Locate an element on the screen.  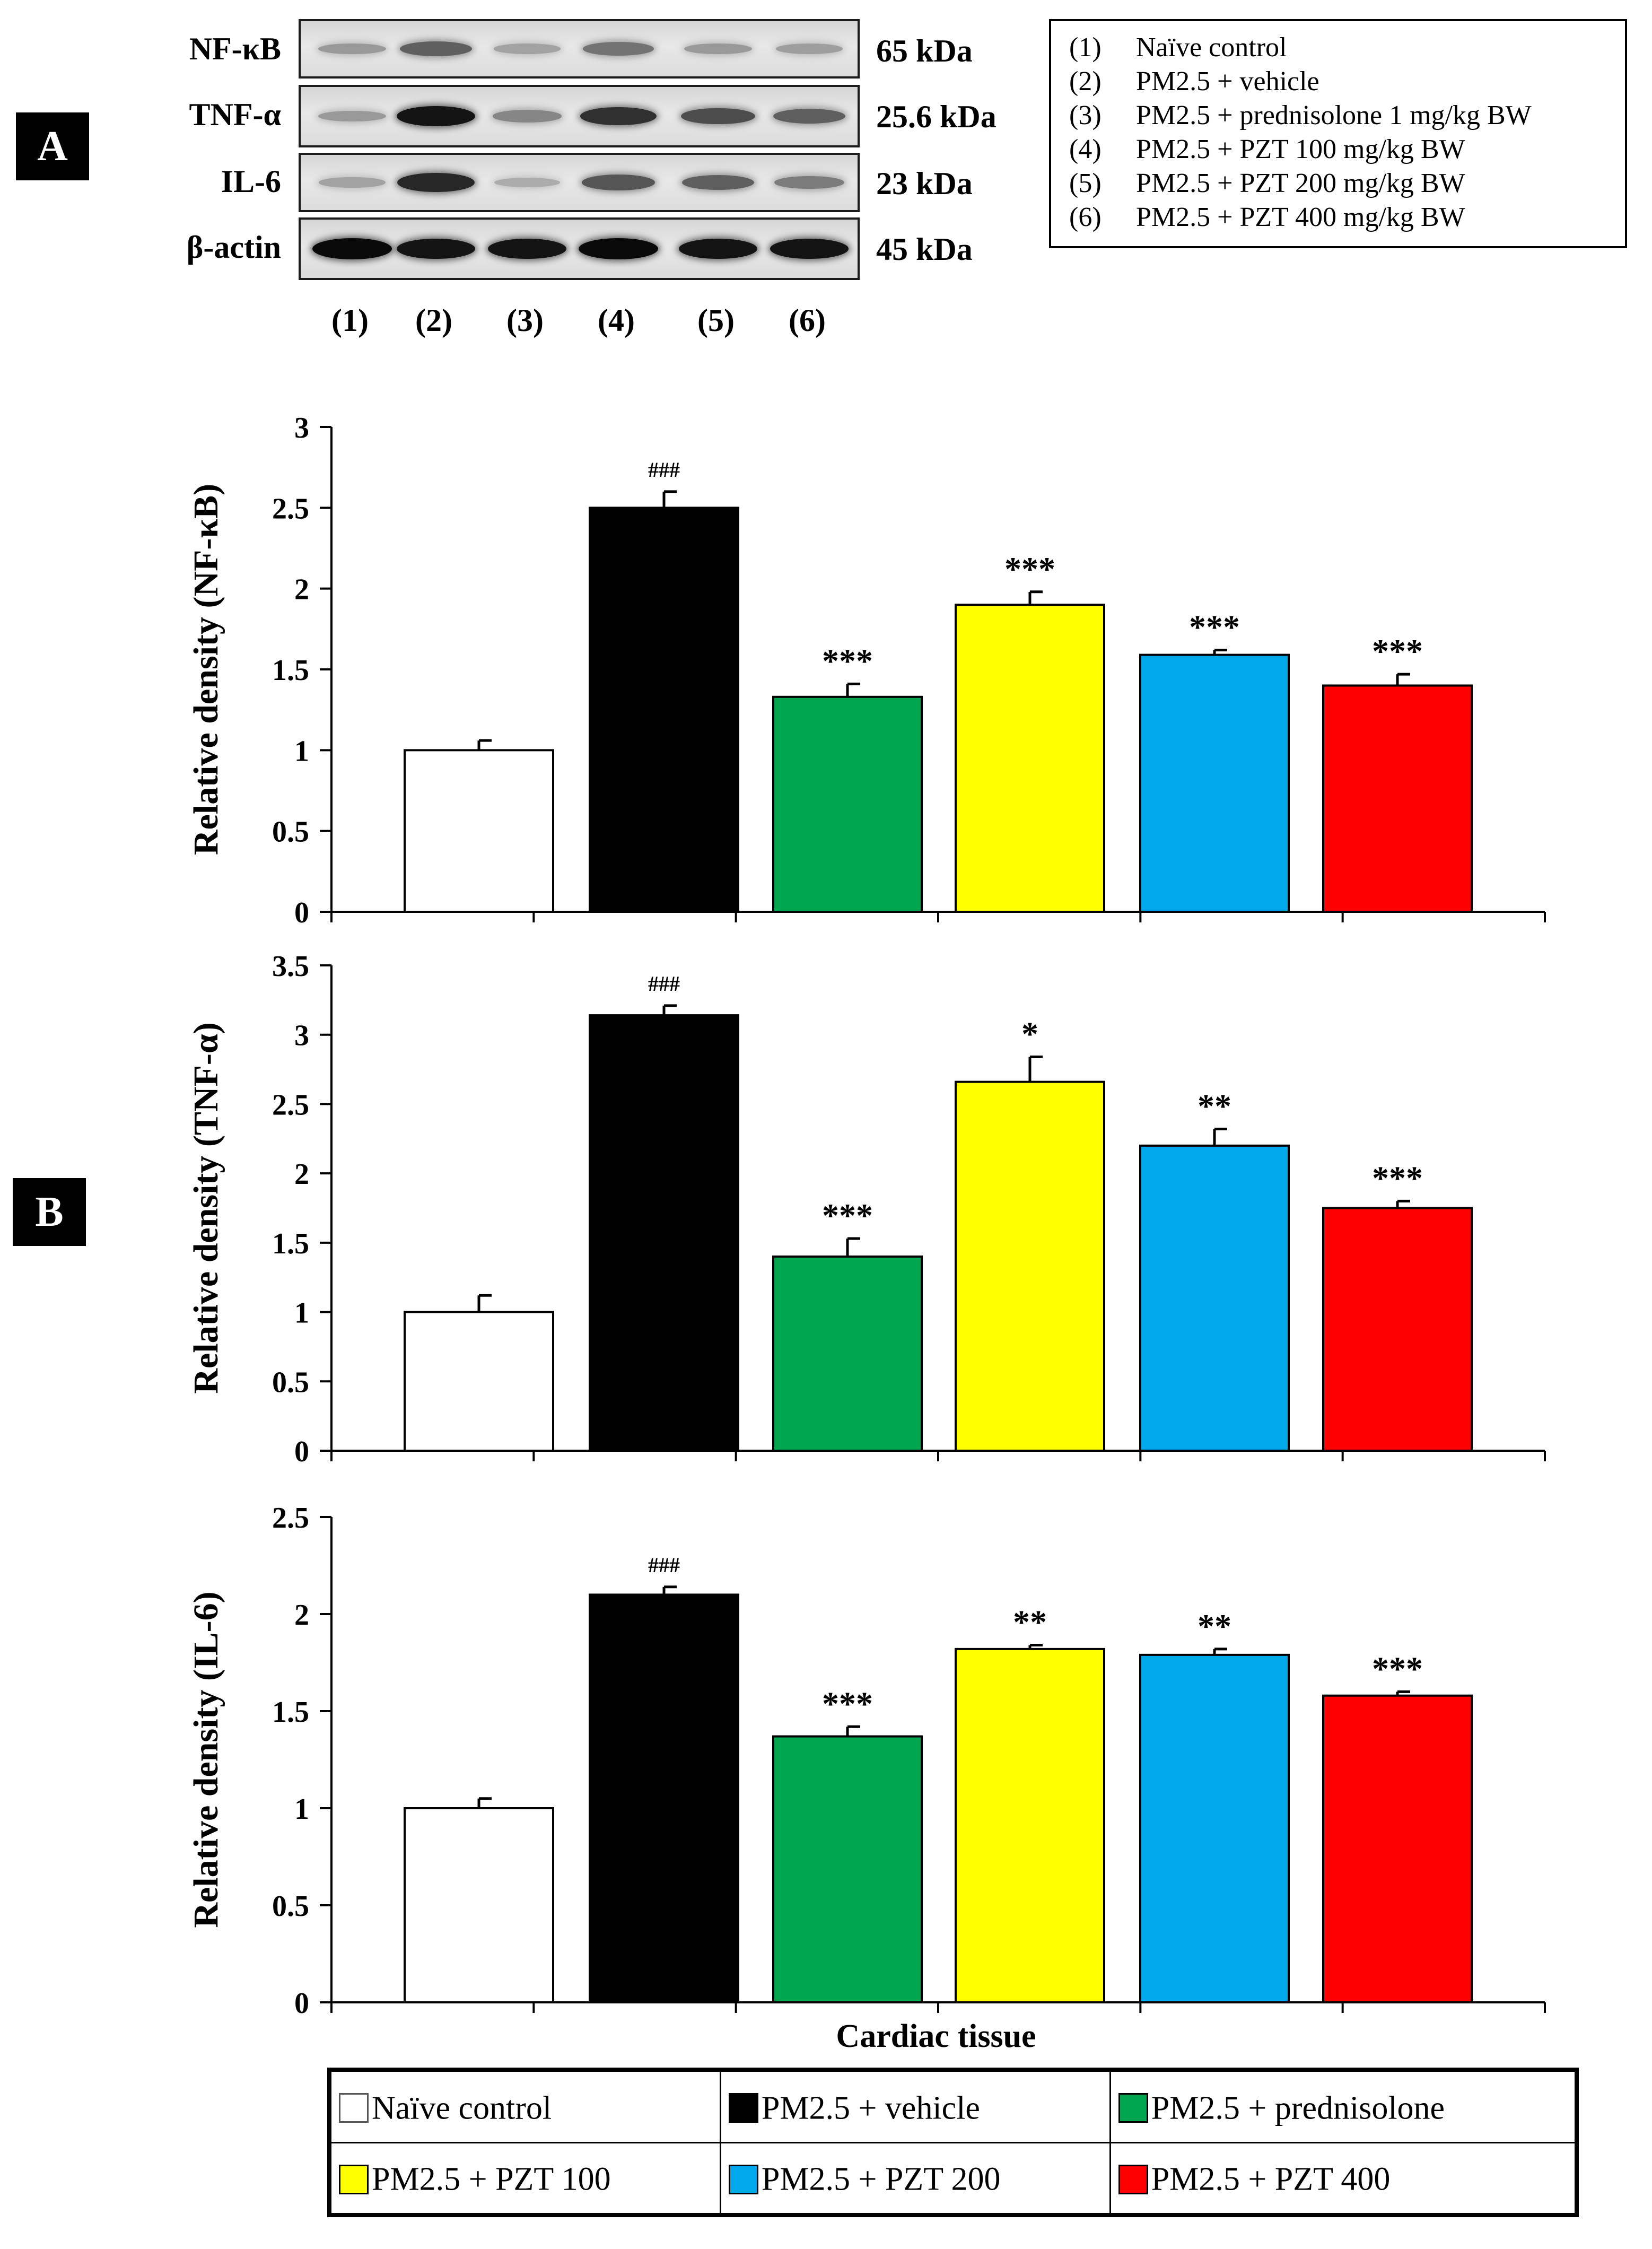
blot-strip-tnfa is located at coordinates (579, 116).